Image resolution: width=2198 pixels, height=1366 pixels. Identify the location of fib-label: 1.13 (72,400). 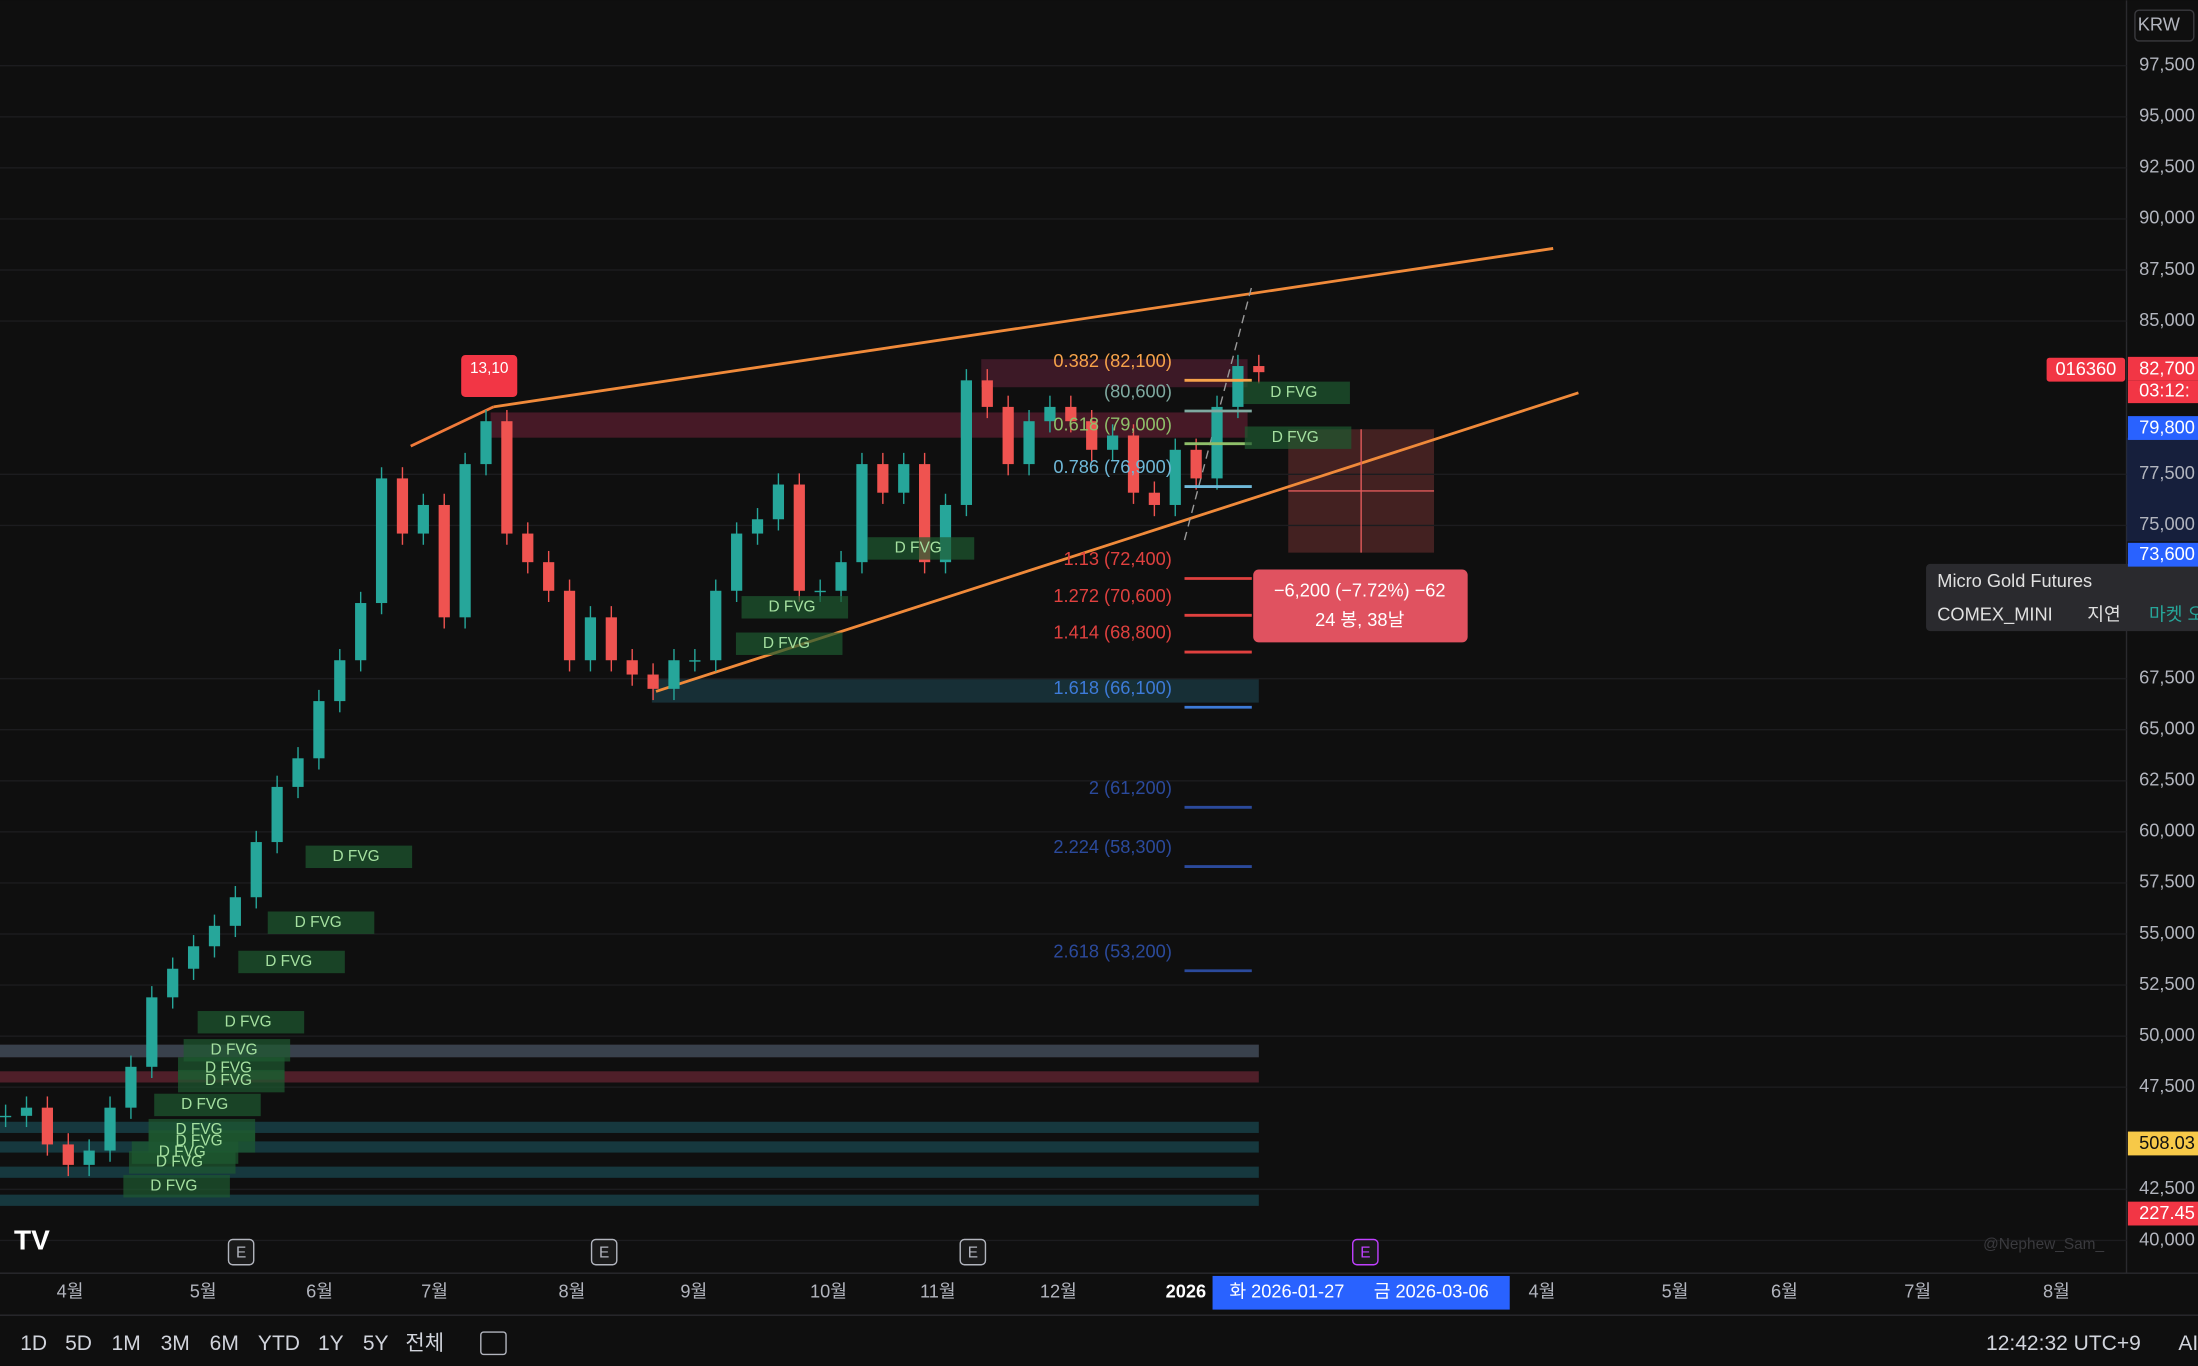
(1118, 559).